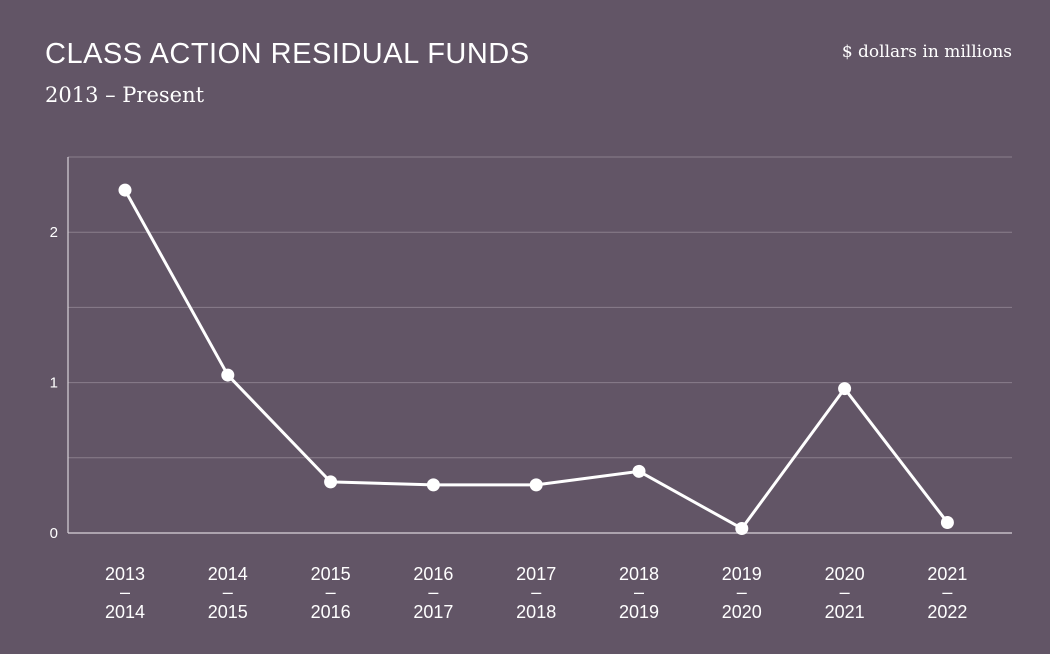 Image resolution: width=1050 pixels, height=654 pixels. What do you see at coordinates (947, 612) in the screenshot?
I see `x-tick-label-8-2: 2022` at bounding box center [947, 612].